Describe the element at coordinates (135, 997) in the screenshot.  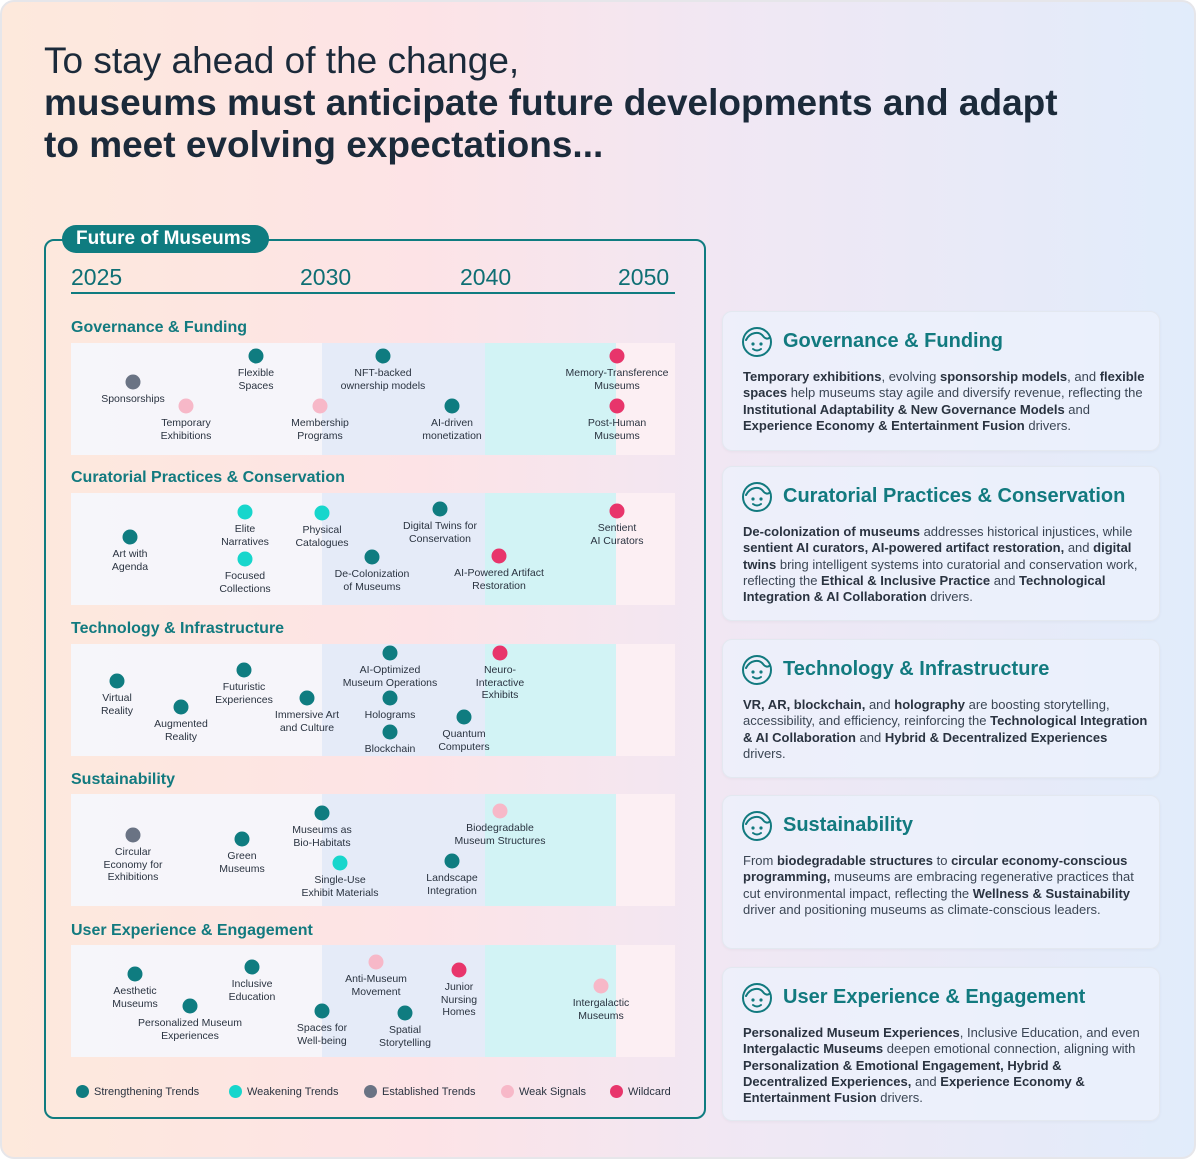
I see `trend-label: Aesthetic Museums` at that location.